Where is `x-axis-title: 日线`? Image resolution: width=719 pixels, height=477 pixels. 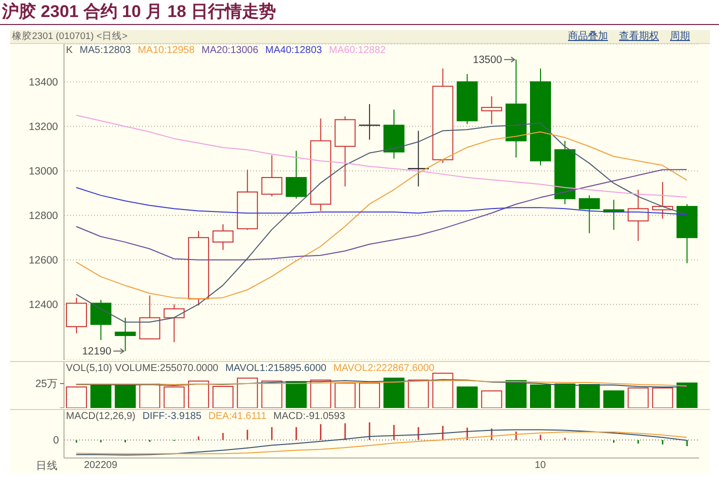
x-axis-title: 日线 is located at coordinates (47, 466).